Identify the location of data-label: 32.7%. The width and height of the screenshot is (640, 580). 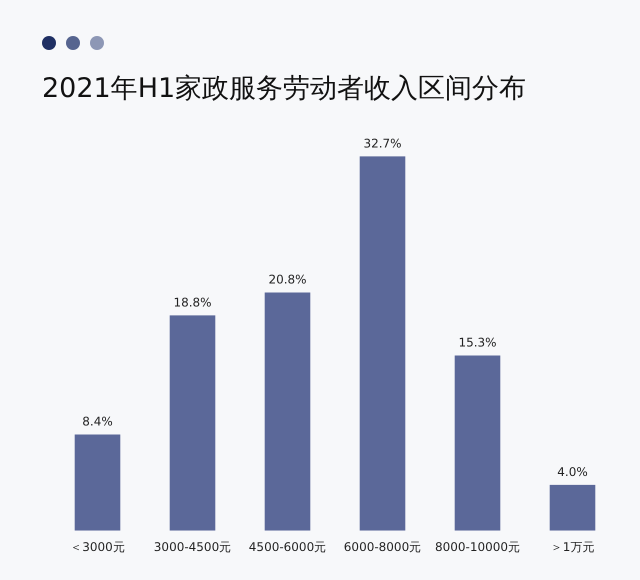
(382, 143).